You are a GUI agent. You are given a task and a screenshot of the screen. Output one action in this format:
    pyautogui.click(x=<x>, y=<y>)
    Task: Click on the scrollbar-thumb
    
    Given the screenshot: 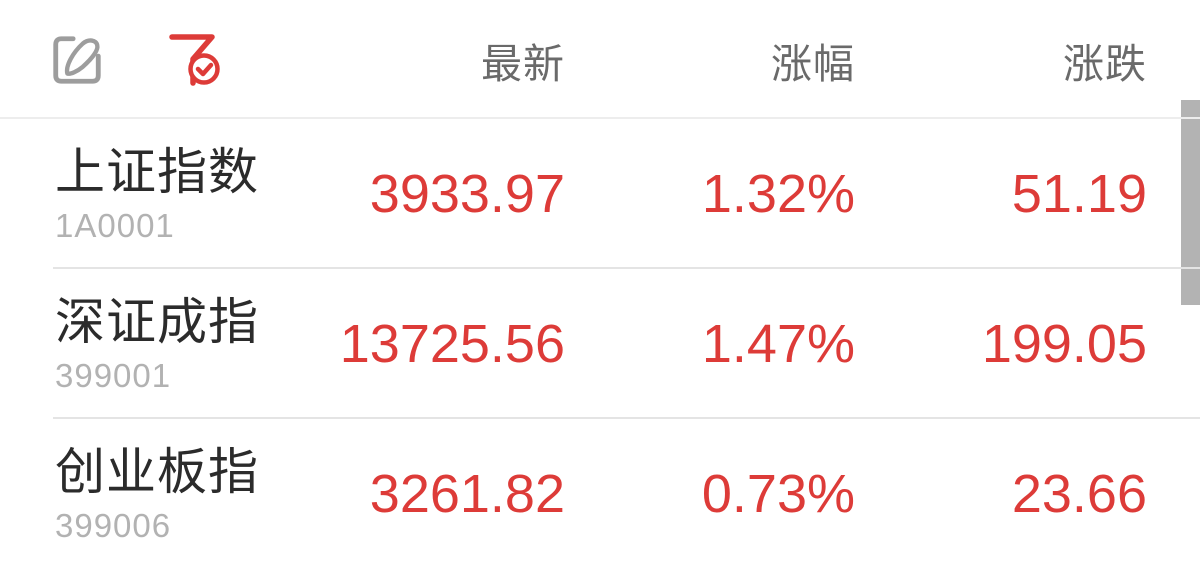 What is the action you would take?
    pyautogui.click(x=1190, y=202)
    